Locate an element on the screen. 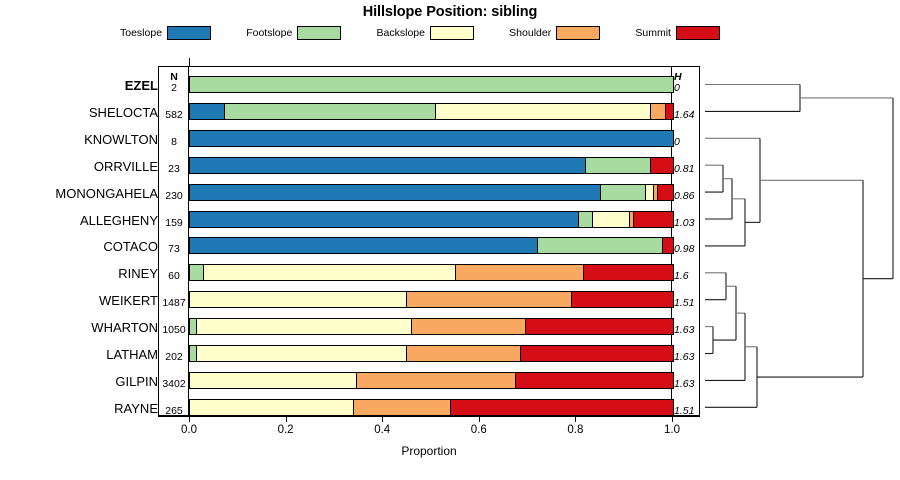 The image size is (900, 480). x-tick-0.2 is located at coordinates (286, 419).